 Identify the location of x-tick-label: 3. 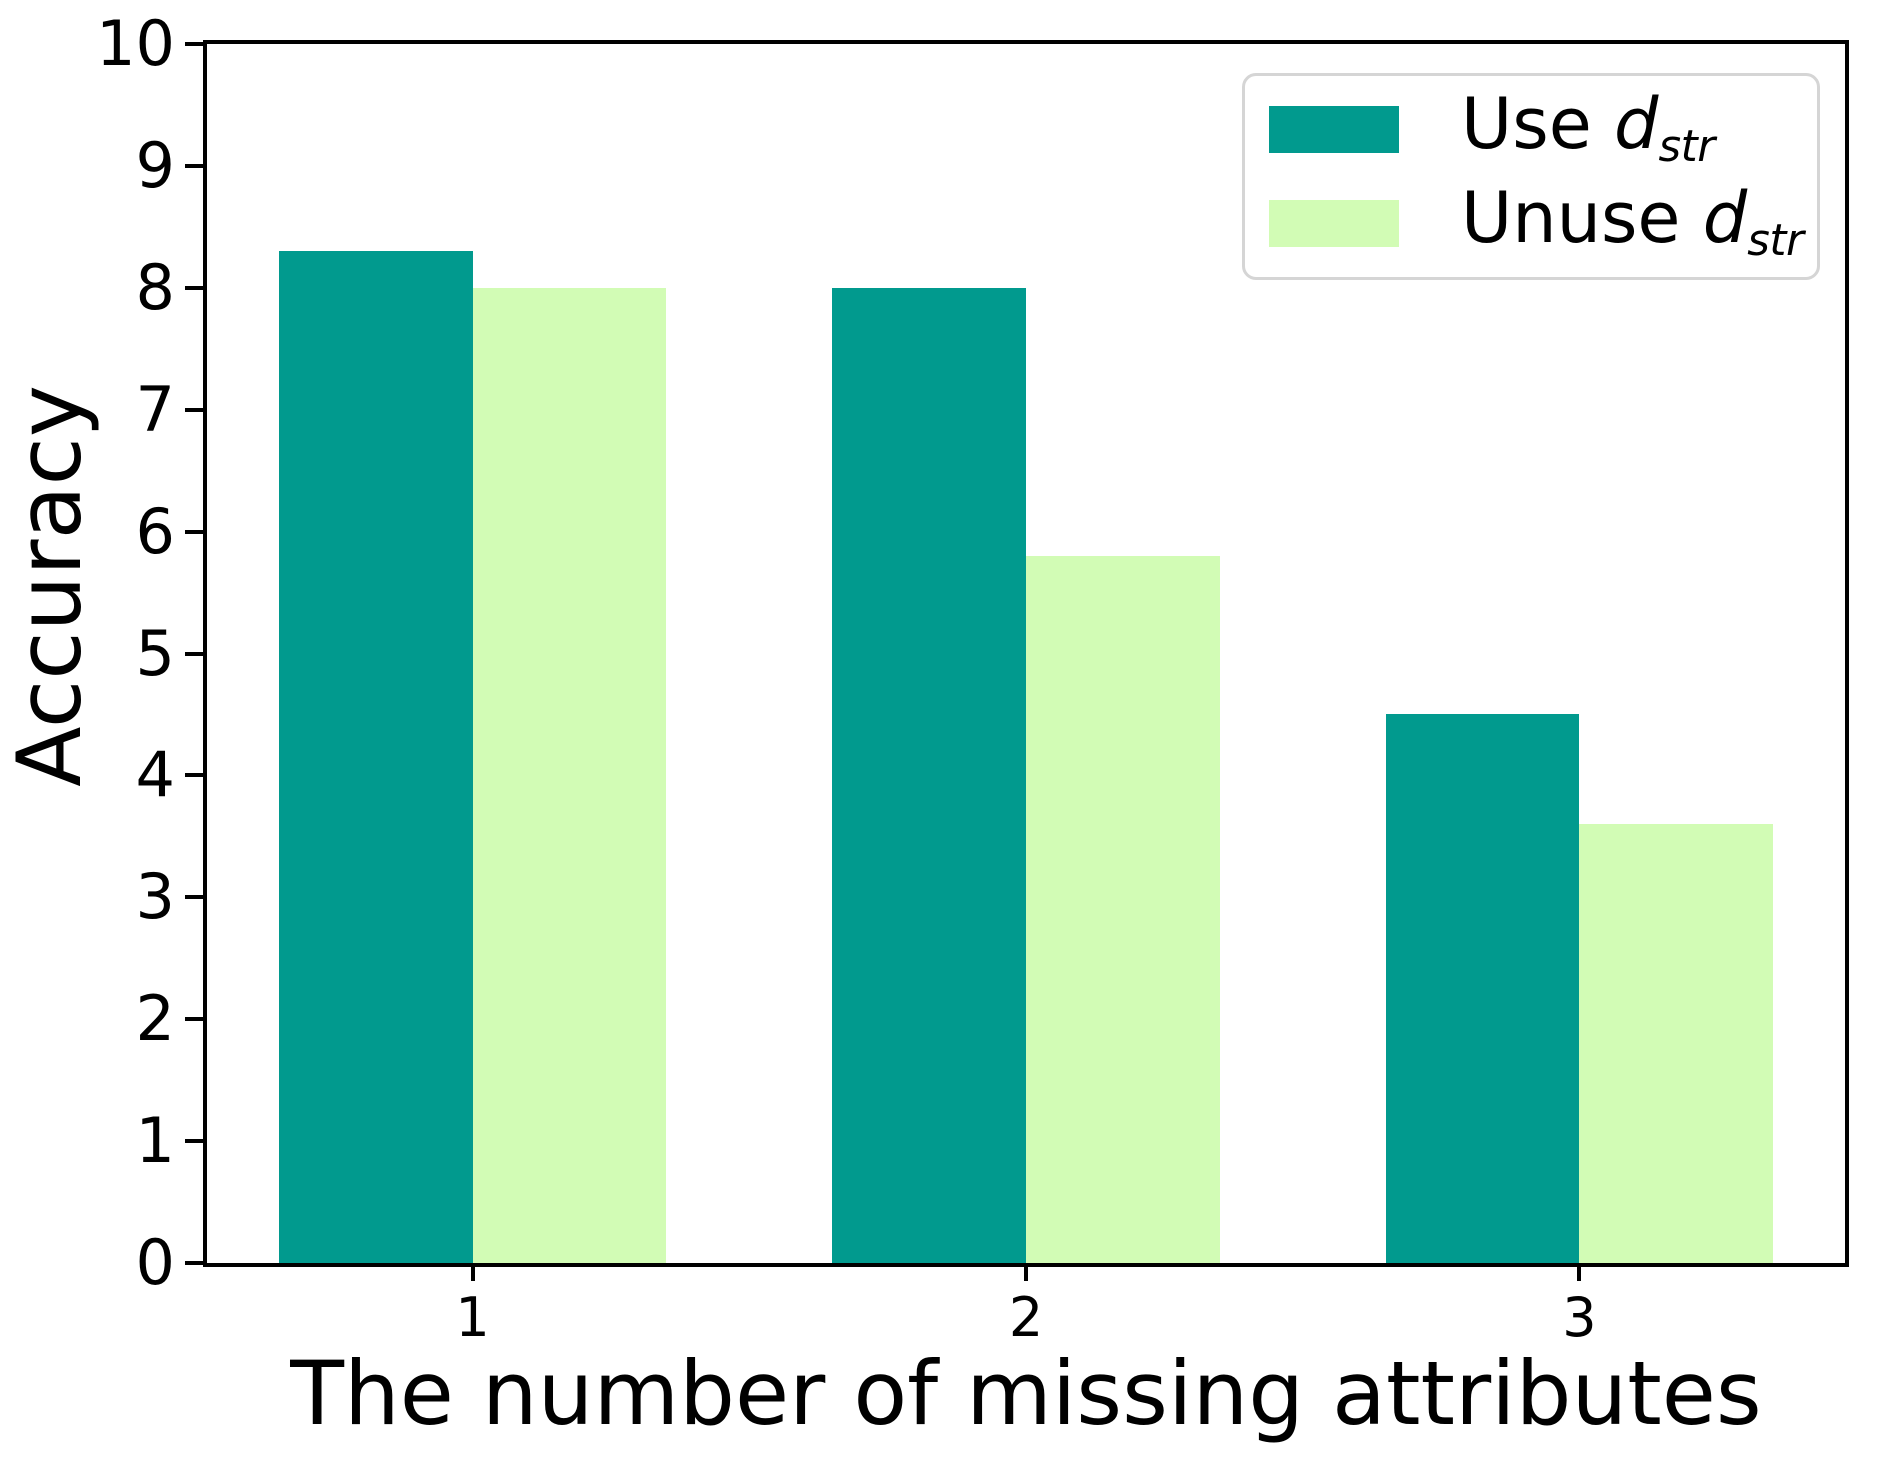
(1579, 1317).